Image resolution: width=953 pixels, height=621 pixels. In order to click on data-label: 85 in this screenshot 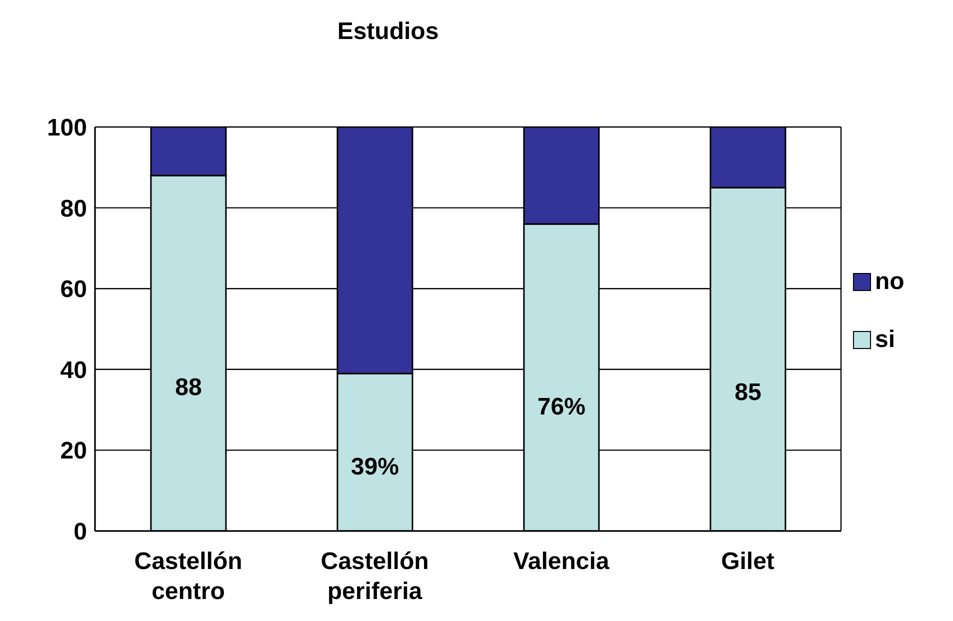, I will do `click(748, 392)`.